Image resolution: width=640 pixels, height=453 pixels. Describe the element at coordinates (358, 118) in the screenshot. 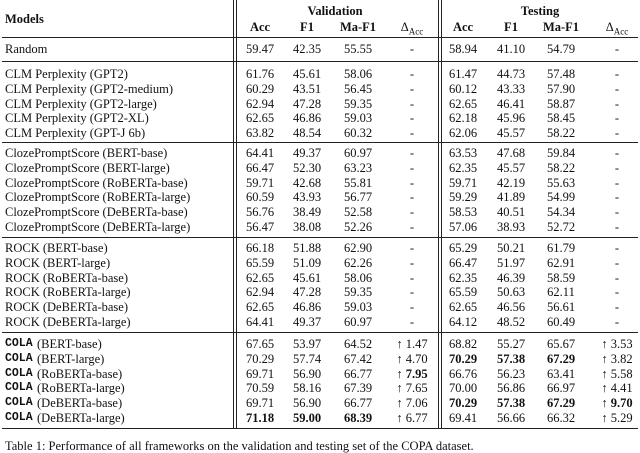

I see `cell: 59.03` at that location.